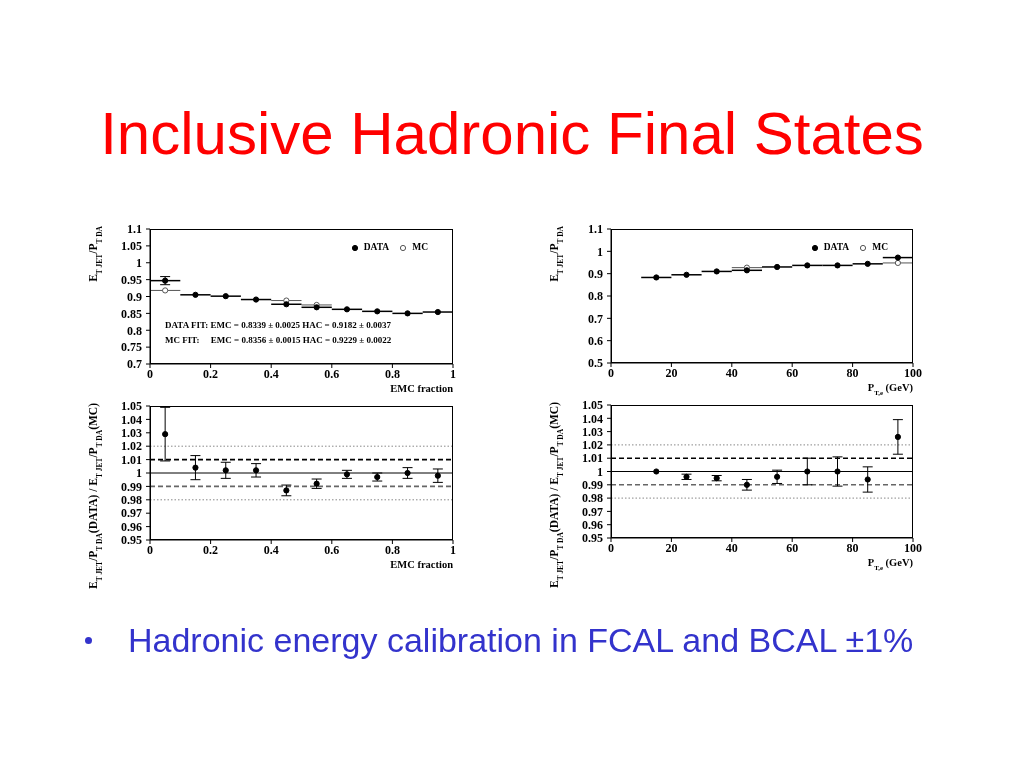 The width and height of the screenshot is (1024, 768). I want to click on y-tick-label: 0.75, so click(131, 347).